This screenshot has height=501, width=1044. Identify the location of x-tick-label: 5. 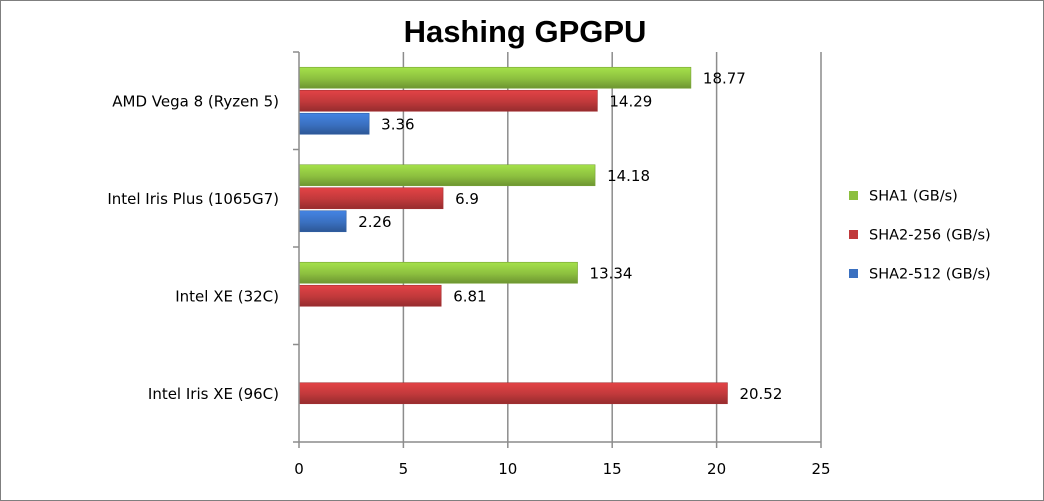
(404, 469).